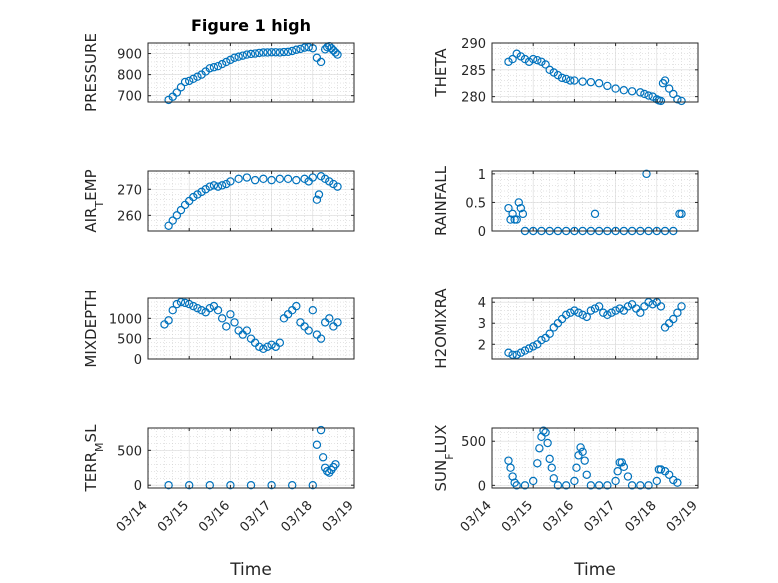 The image size is (778, 583). Describe the element at coordinates (565, 71) in the screenshot. I see `panel-theta: 280 285 290 THETA` at that location.